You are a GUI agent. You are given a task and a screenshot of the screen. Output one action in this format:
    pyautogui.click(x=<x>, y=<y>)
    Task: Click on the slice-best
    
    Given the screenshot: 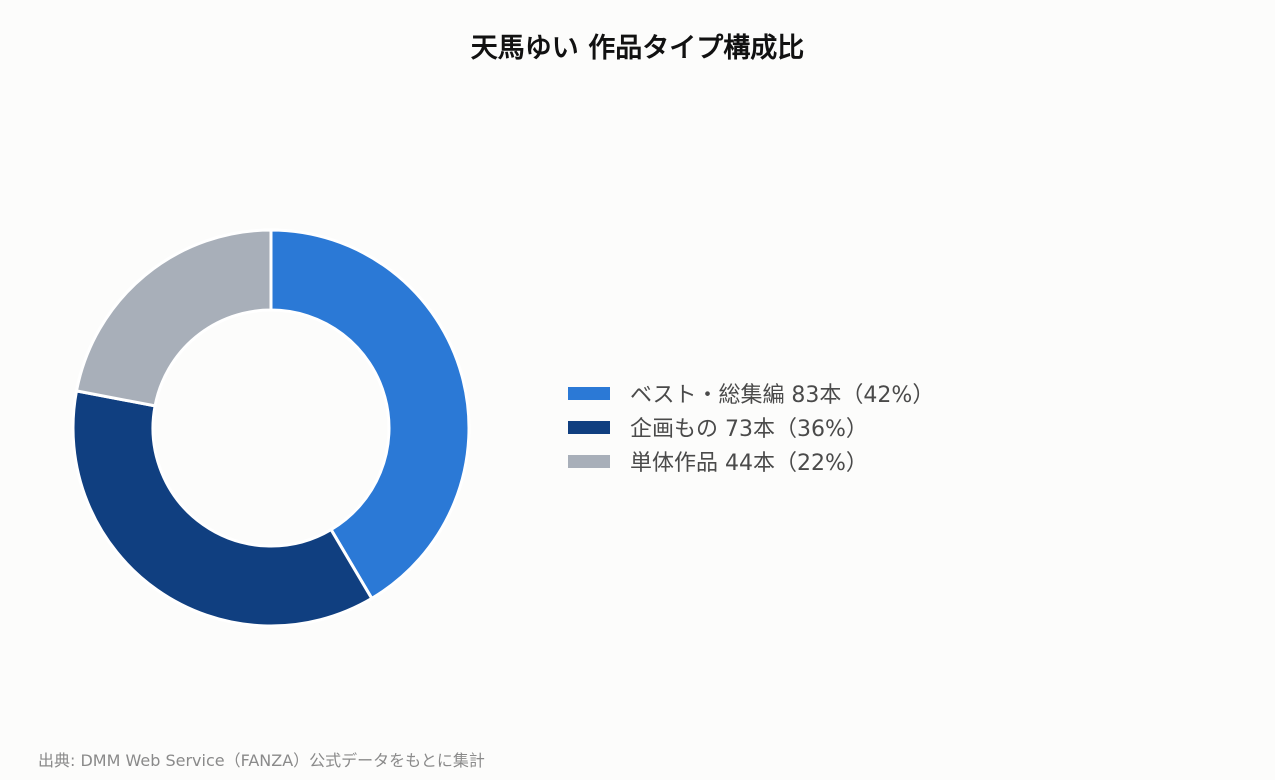 What is the action you would take?
    pyautogui.click(x=370, y=414)
    